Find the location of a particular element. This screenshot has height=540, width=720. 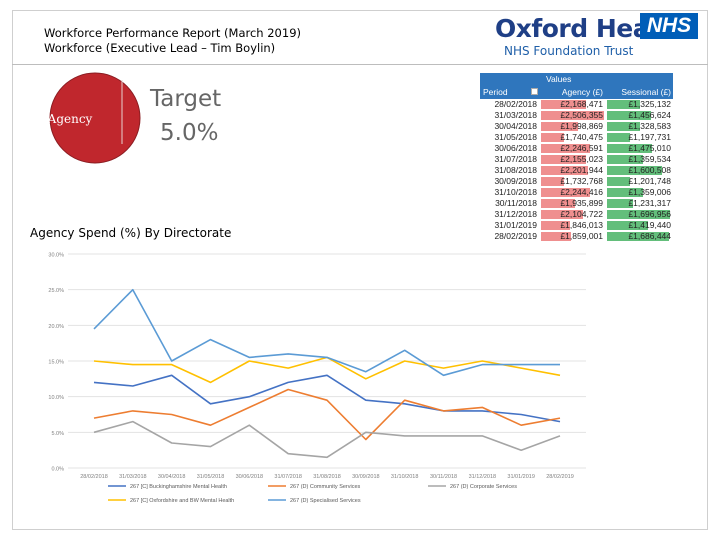

table-row: 31/08/2018 £2,201,944 £1,600,508 is located at coordinates (576, 170).